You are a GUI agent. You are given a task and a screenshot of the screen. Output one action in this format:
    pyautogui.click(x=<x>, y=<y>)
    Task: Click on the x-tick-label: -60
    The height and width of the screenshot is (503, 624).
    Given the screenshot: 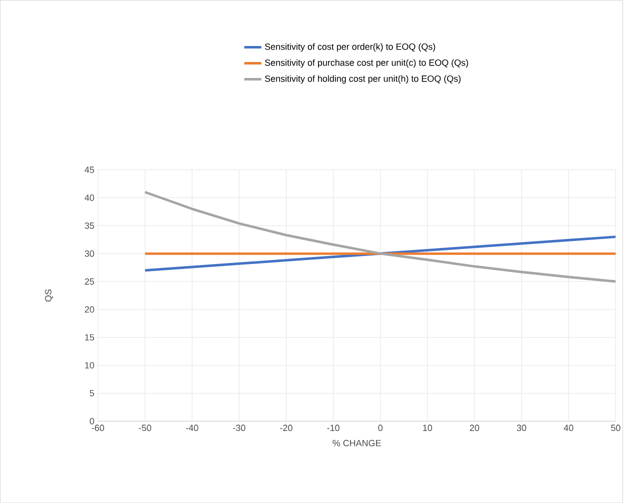 What is the action you would take?
    pyautogui.click(x=98, y=427)
    